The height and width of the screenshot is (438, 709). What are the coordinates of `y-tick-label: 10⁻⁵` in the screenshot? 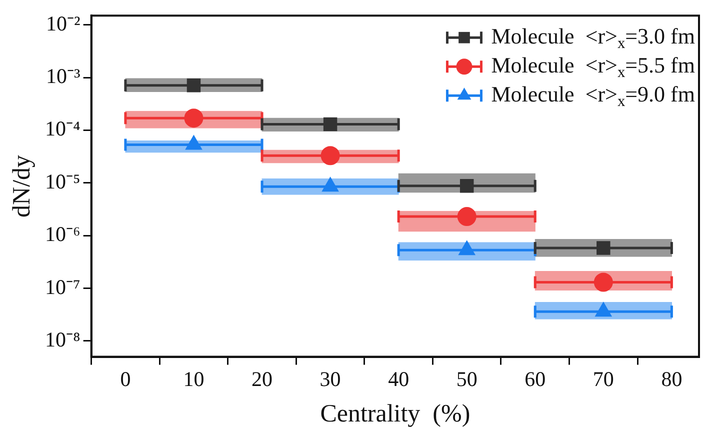 It's located at (62, 181).